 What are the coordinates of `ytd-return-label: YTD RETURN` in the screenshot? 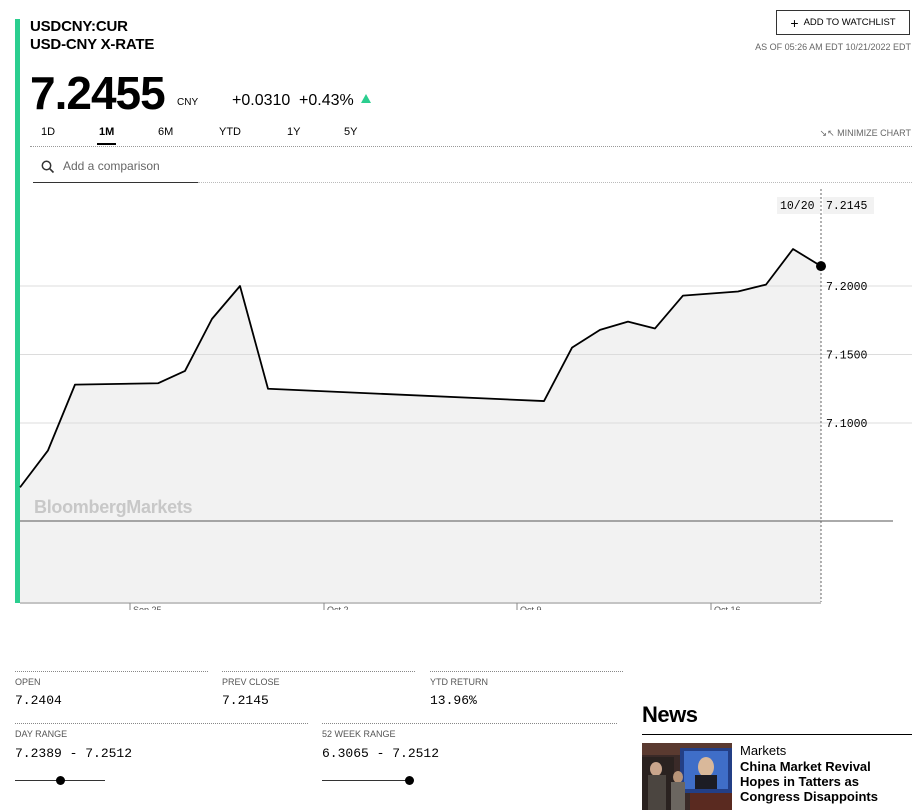 It's located at (459, 682).